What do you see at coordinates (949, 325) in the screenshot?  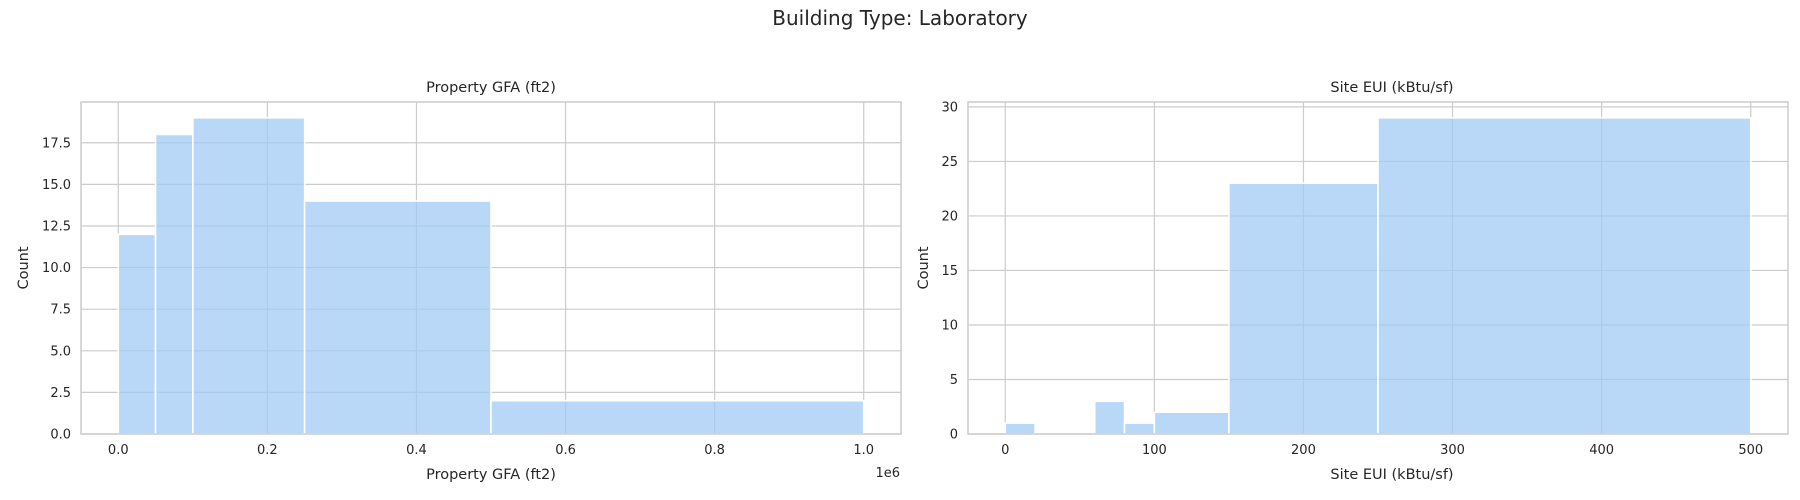 I see `y-tick-label: 10` at bounding box center [949, 325].